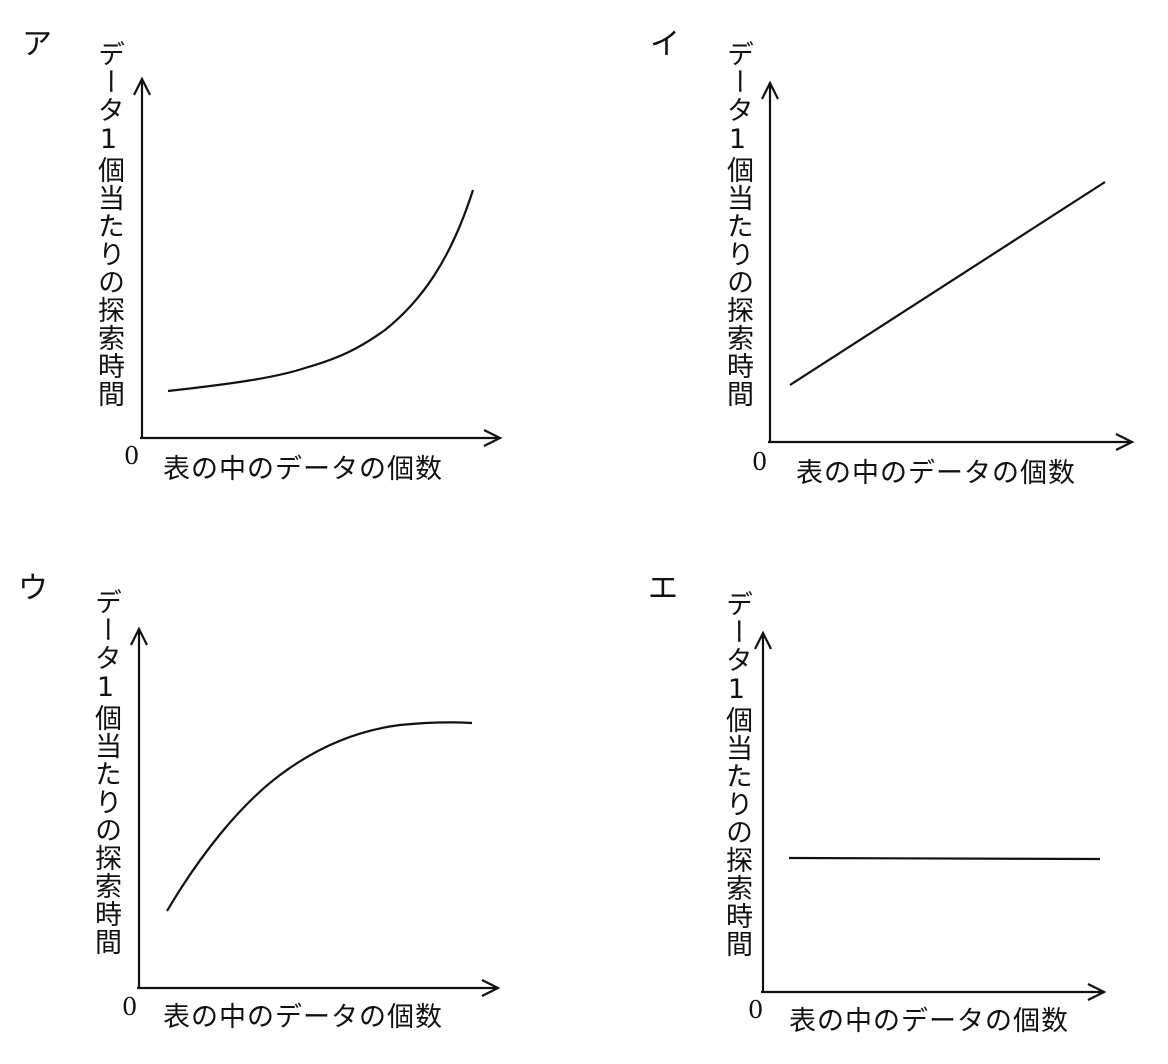  Describe the element at coordinates (665, 44) in the screenshot. I see `choice-label: イ` at that location.